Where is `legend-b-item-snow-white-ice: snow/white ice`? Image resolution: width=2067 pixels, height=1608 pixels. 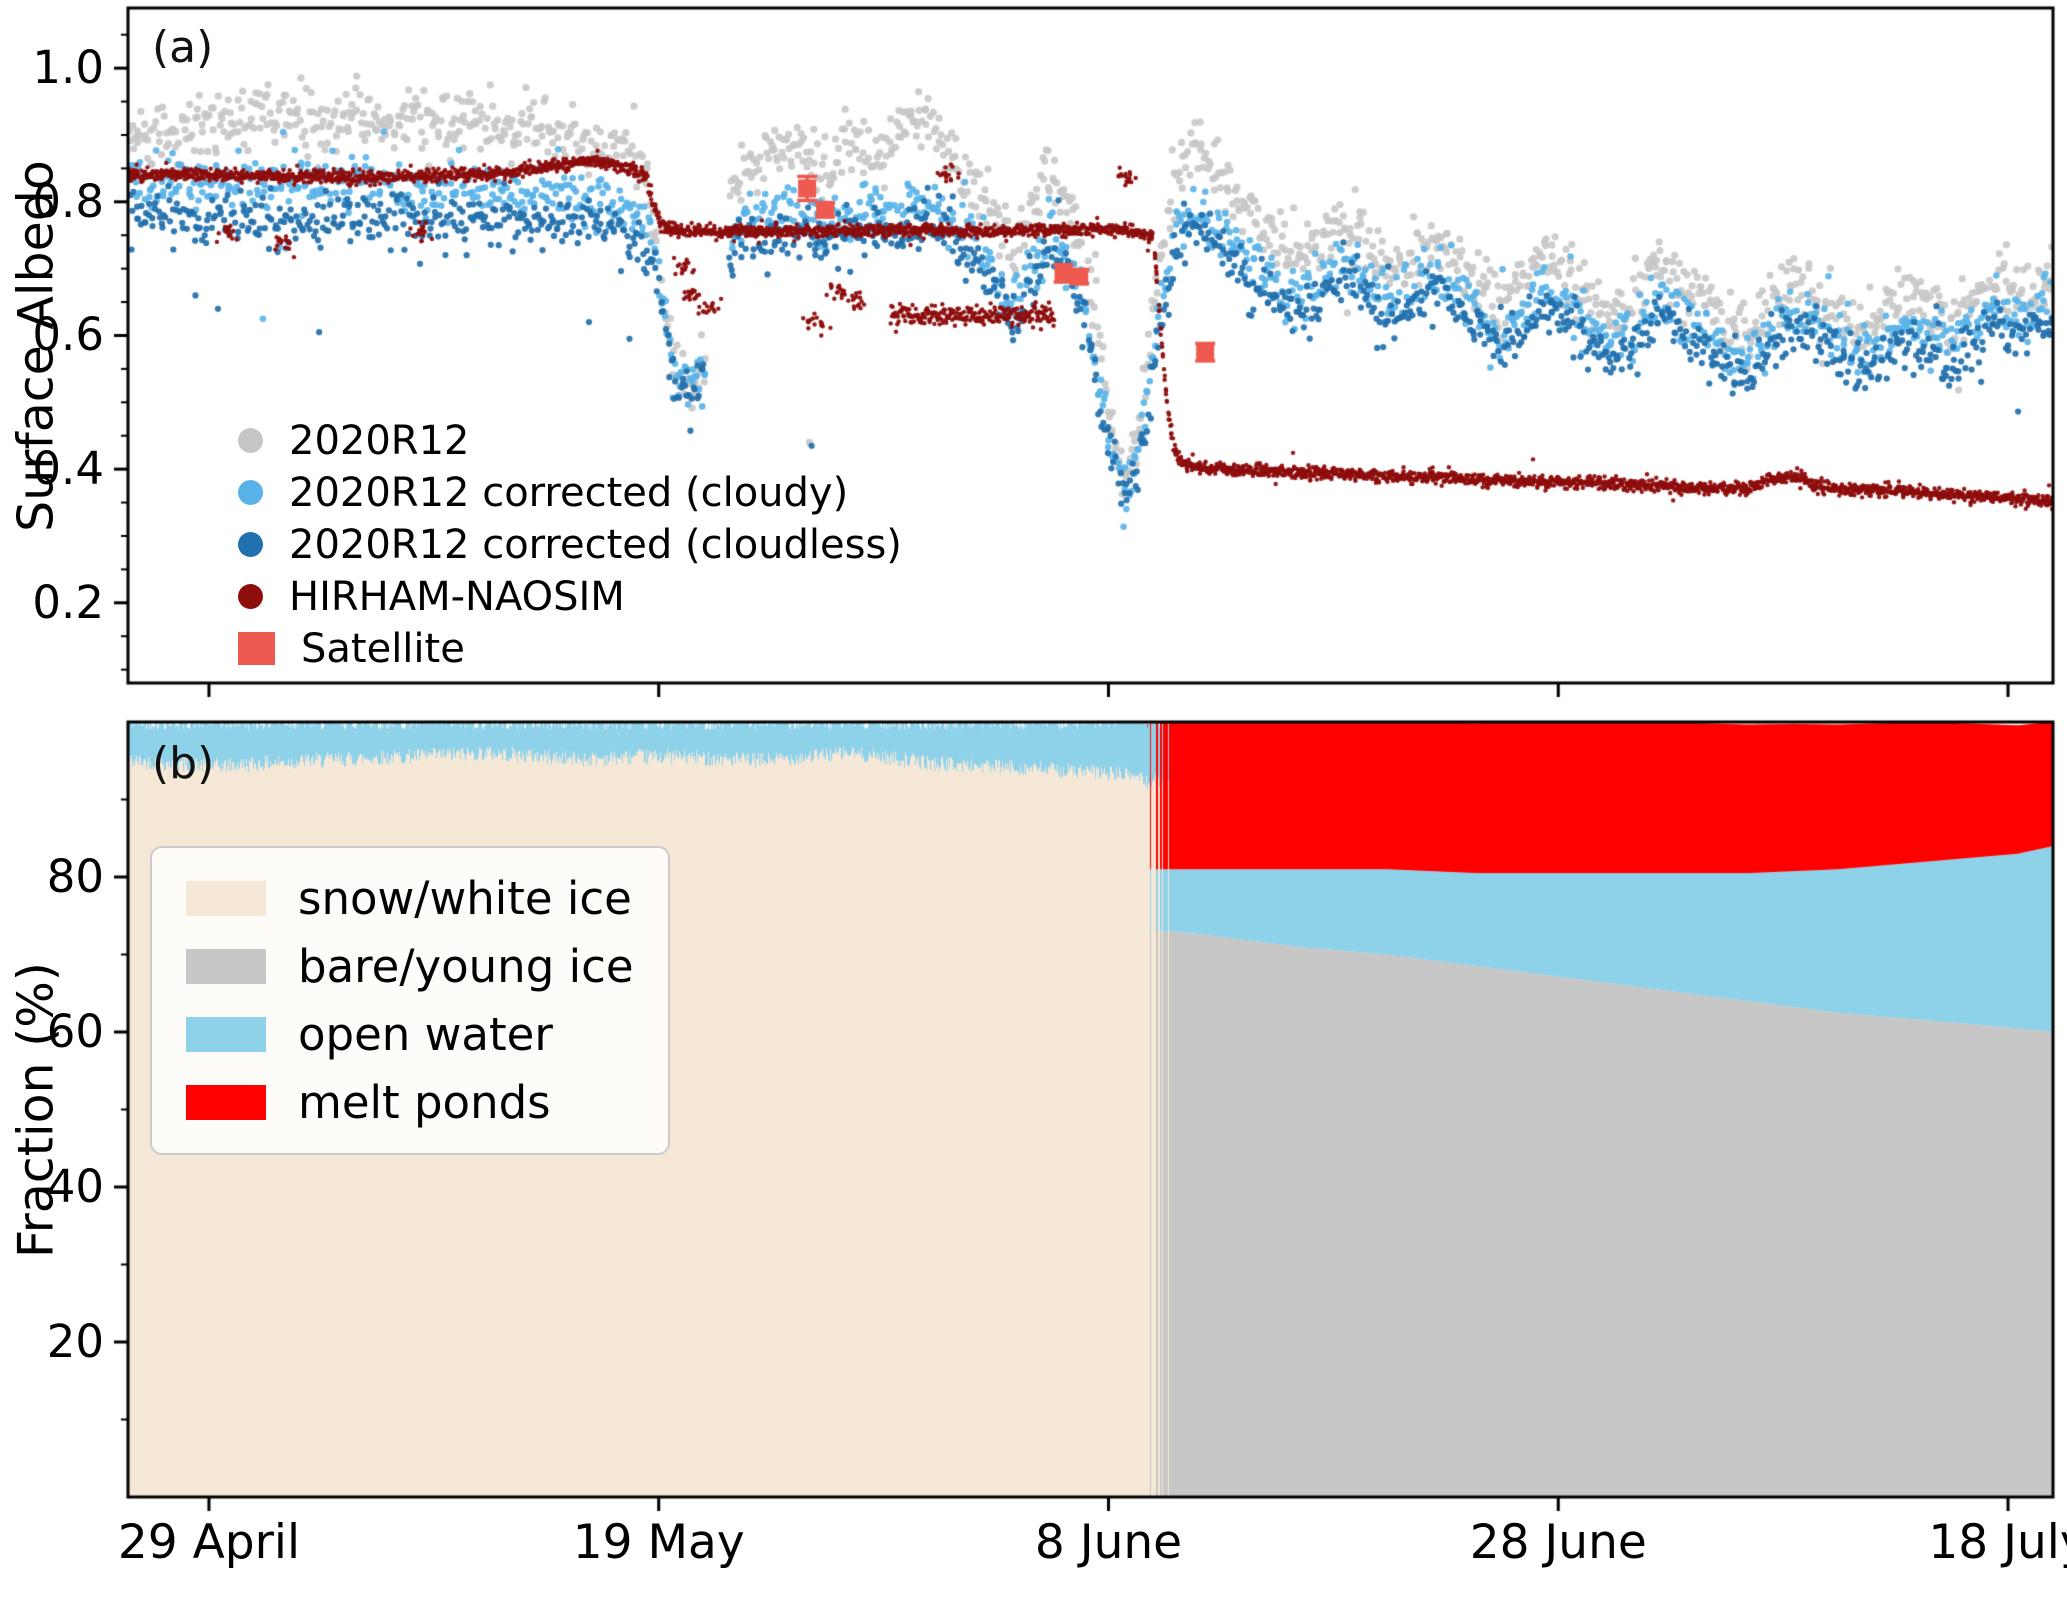
legend-b-item-snow-white-ice: snow/white ice is located at coordinates (410, 898).